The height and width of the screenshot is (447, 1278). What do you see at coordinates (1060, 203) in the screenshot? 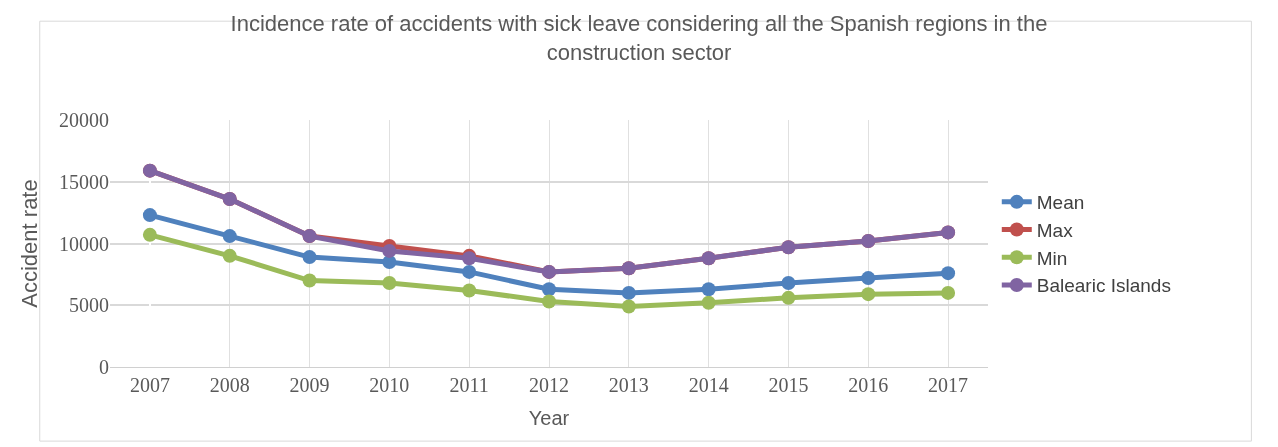
I see `legend-label: Mean` at bounding box center [1060, 203].